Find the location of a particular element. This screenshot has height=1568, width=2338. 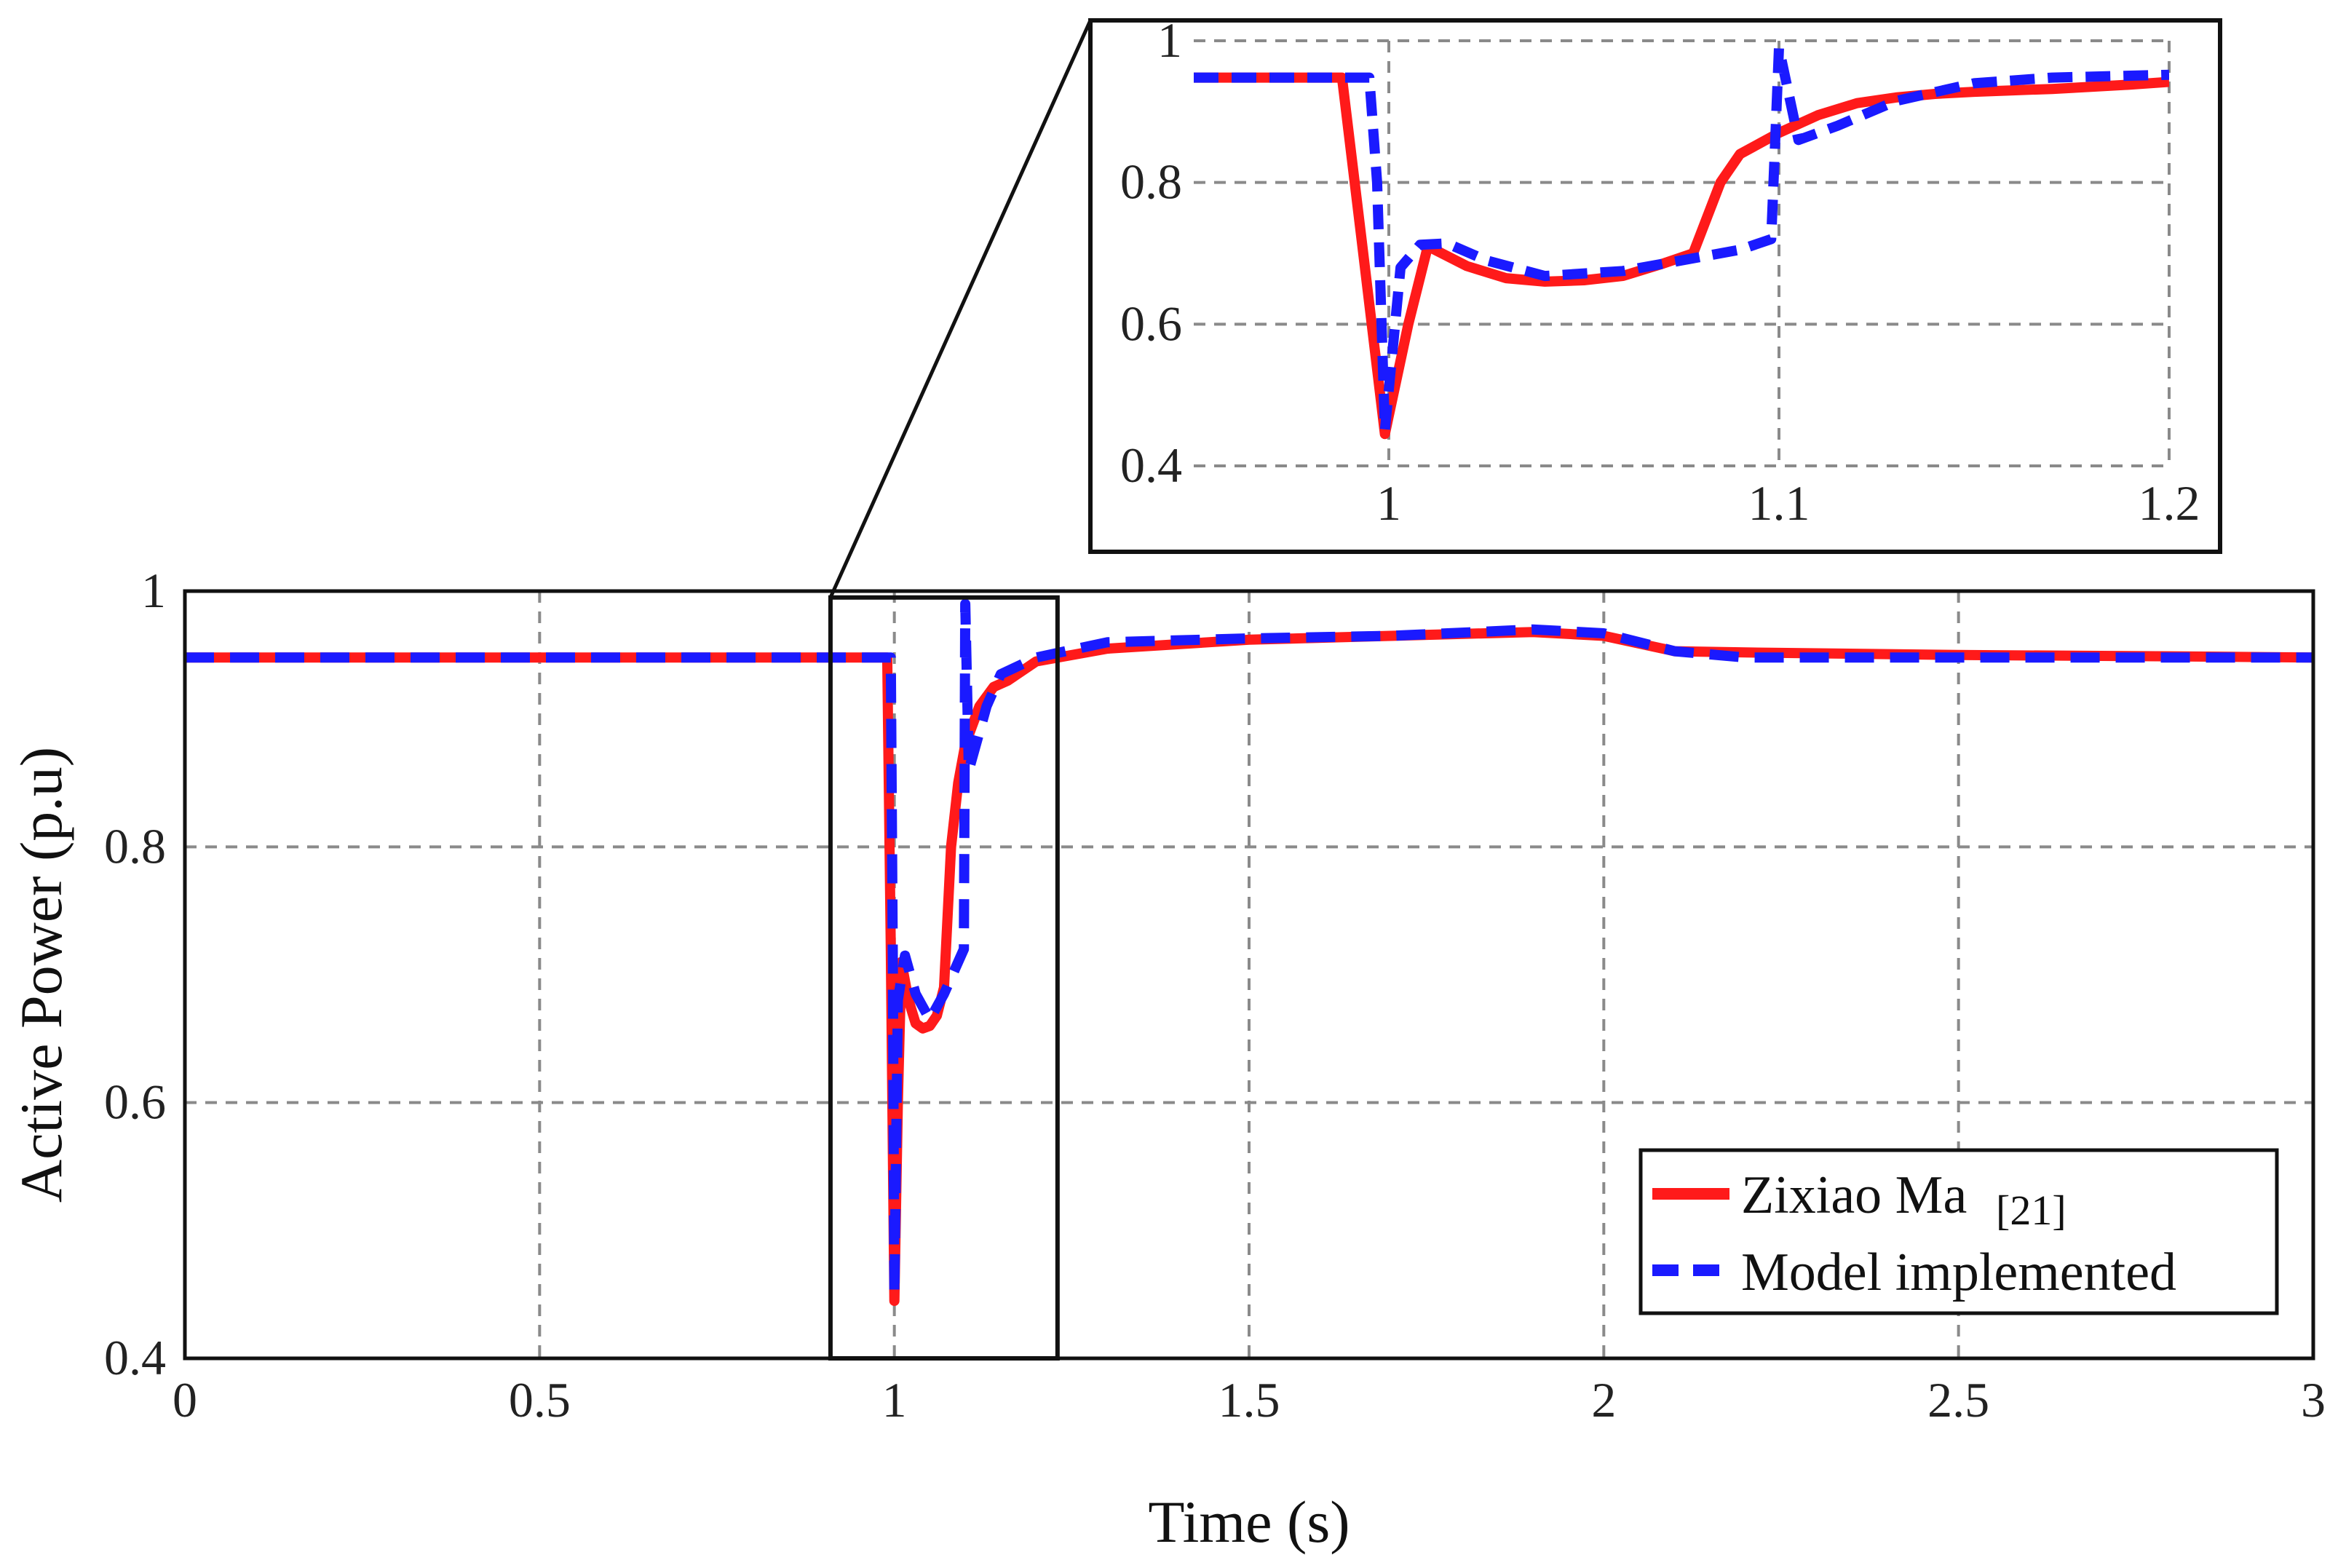

legend-box is located at coordinates (1959, 1231).